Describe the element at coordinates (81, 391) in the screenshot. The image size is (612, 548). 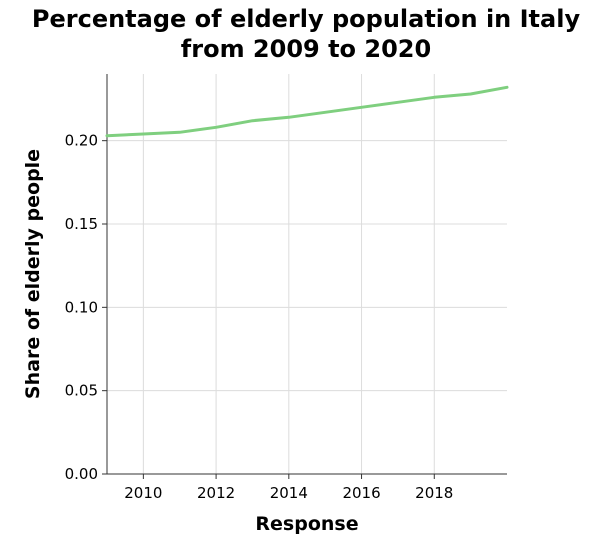
I see `y-tick-label: 0.05` at that location.